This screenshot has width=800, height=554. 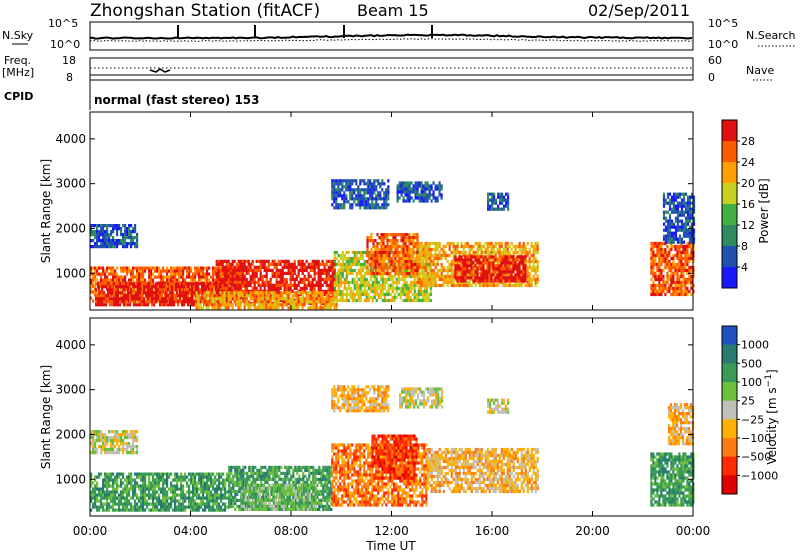 What do you see at coordinates (715, 60) in the screenshot?
I see `nave-tick-hi: 60` at bounding box center [715, 60].